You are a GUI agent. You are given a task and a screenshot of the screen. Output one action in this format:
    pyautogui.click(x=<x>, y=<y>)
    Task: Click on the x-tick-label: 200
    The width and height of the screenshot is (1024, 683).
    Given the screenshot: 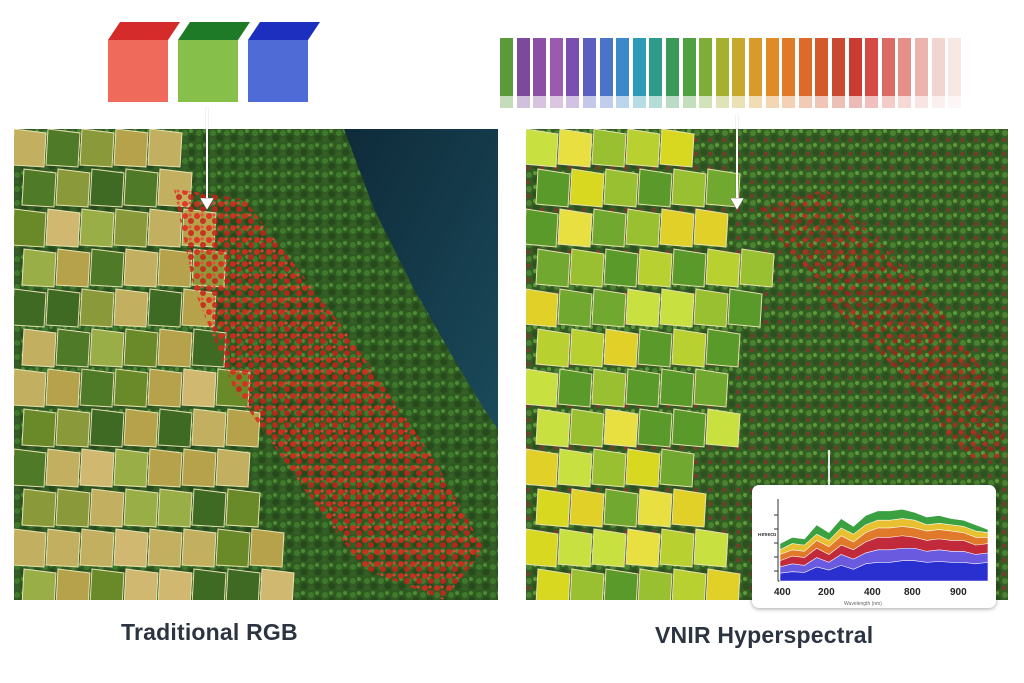 What is the action you would take?
    pyautogui.click(x=826, y=592)
    